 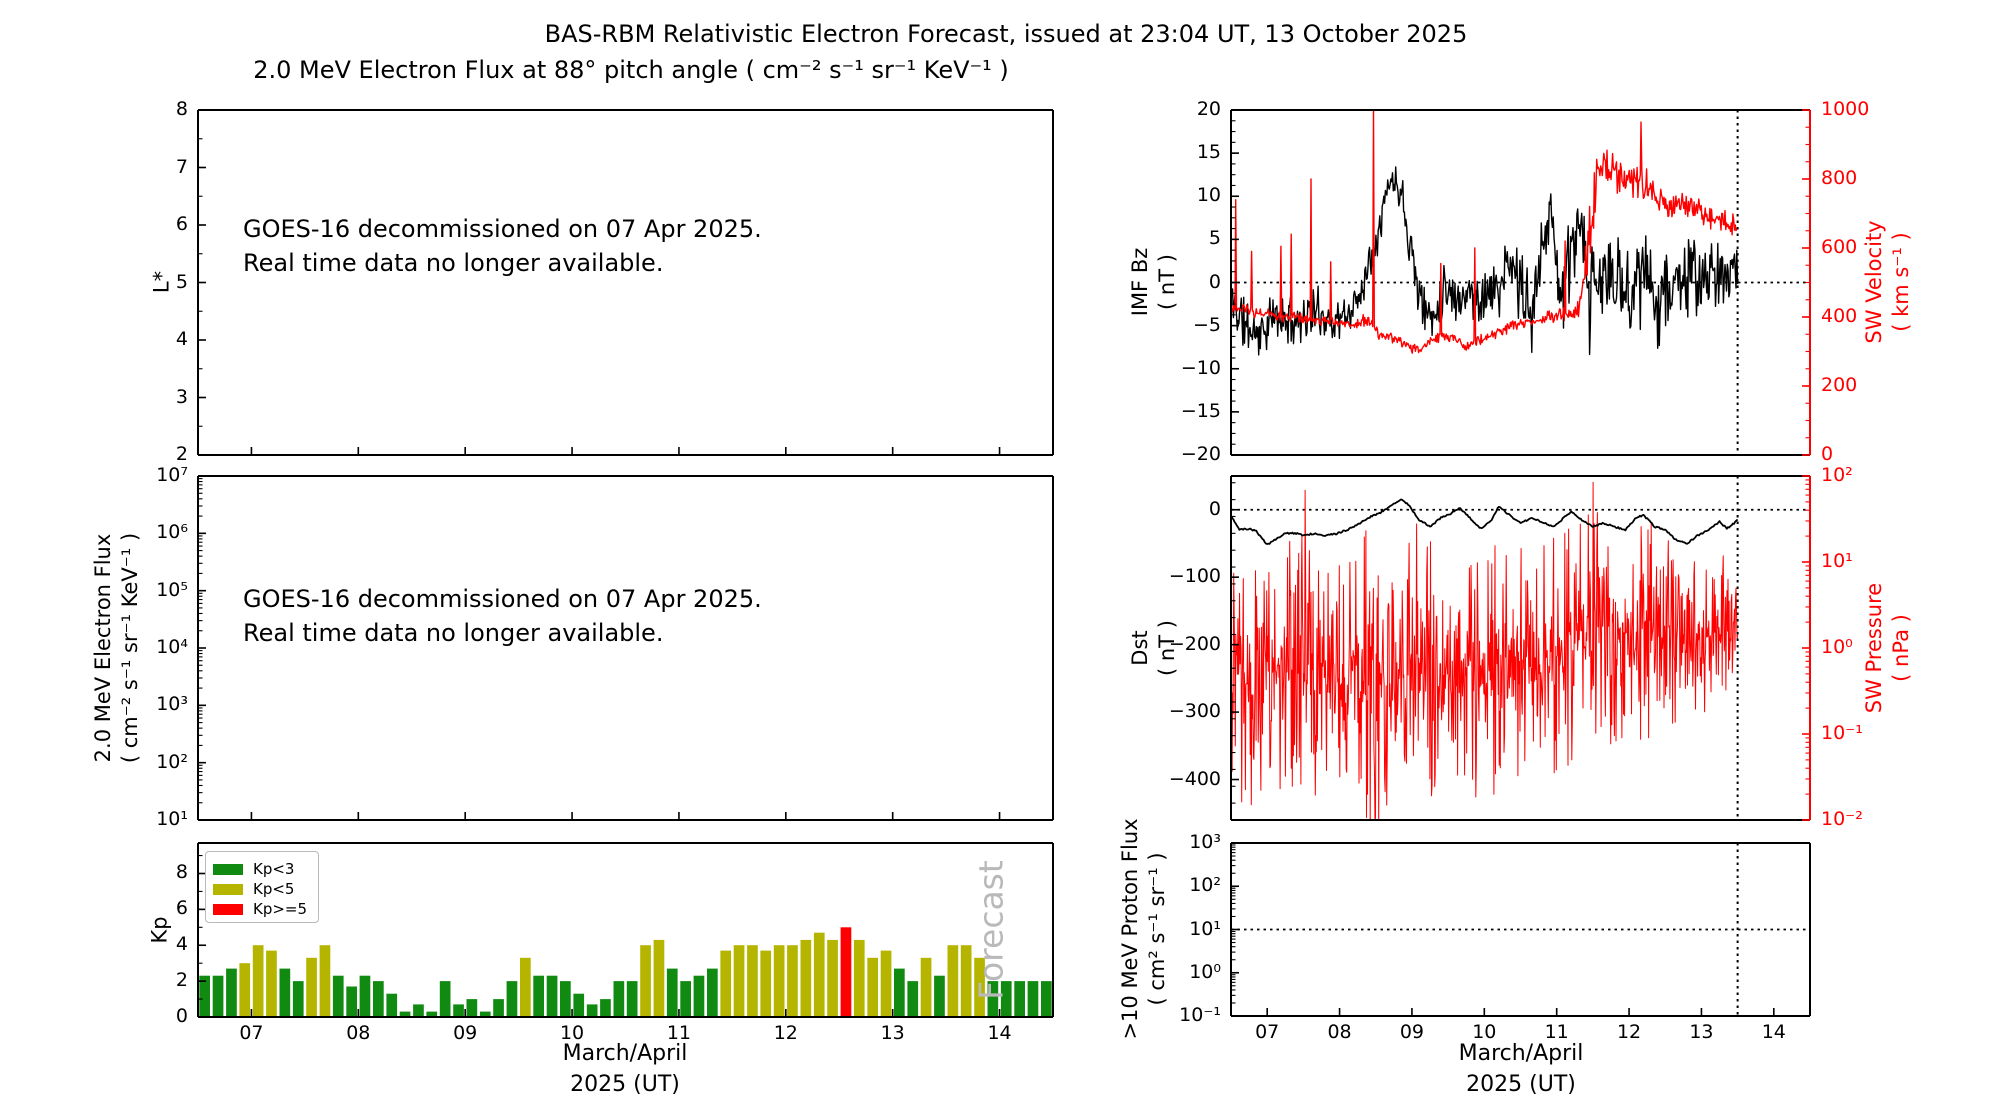 I want to click on y-tick-label: 7, so click(x=181, y=166).